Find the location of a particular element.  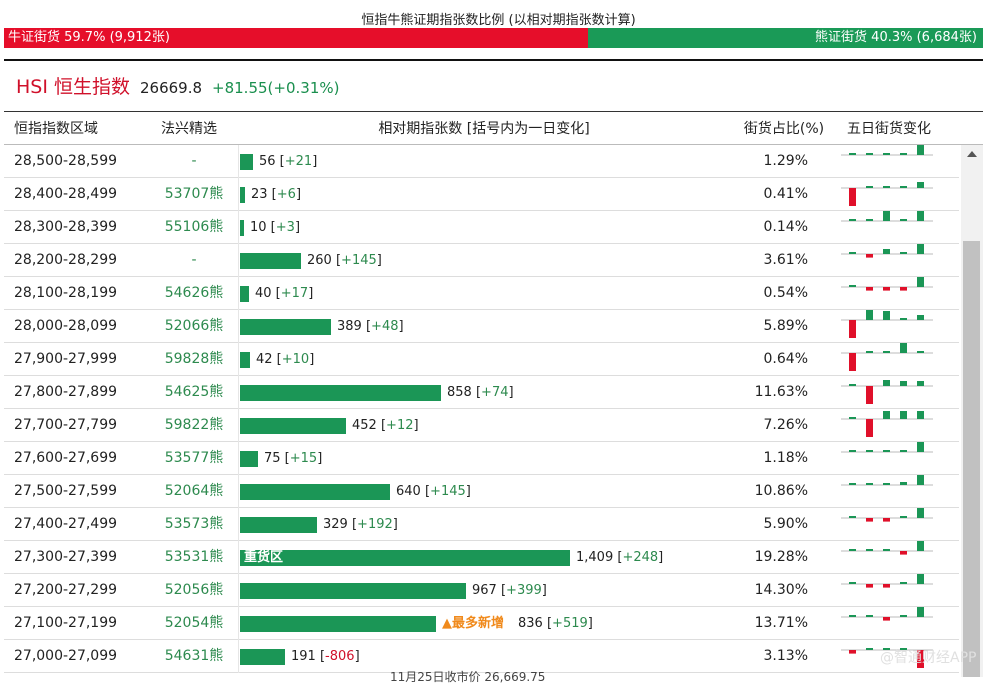

contracts-value: 40 [+17] is located at coordinates (284, 293).